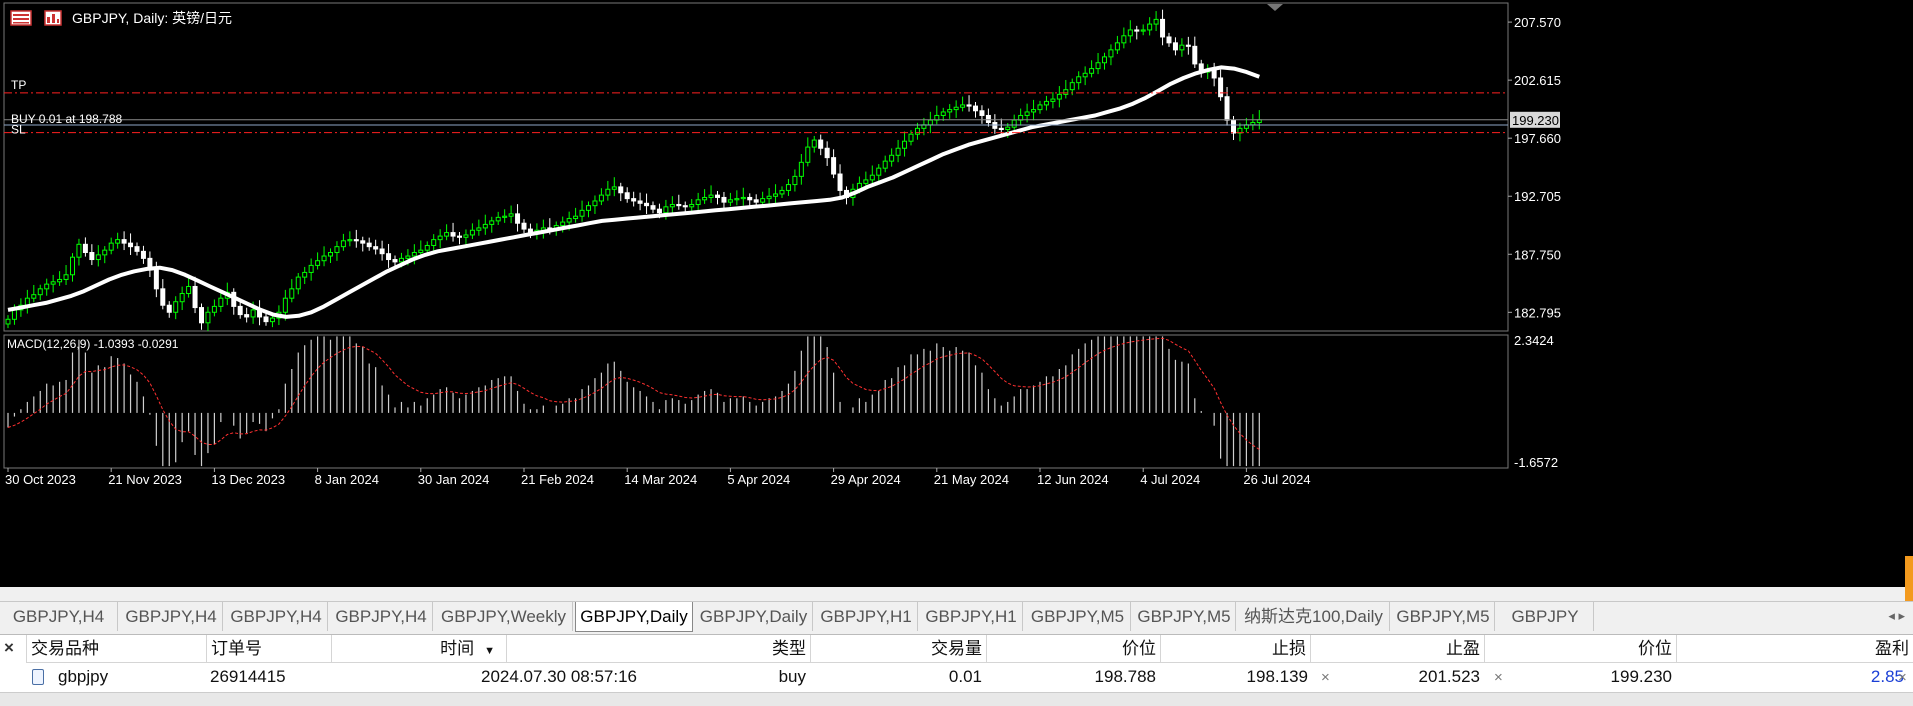 The width and height of the screenshot is (1913, 706). I want to click on column-header: 止损, so click(1235, 649).